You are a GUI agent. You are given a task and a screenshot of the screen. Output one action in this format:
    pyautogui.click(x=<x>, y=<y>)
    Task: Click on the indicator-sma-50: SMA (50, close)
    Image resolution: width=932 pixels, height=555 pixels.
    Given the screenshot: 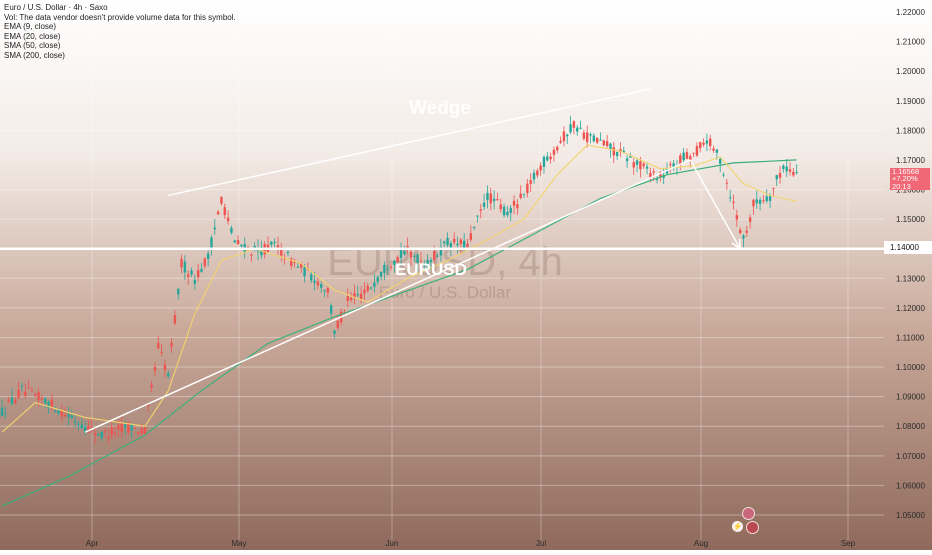 What is the action you would take?
    pyautogui.click(x=32, y=46)
    